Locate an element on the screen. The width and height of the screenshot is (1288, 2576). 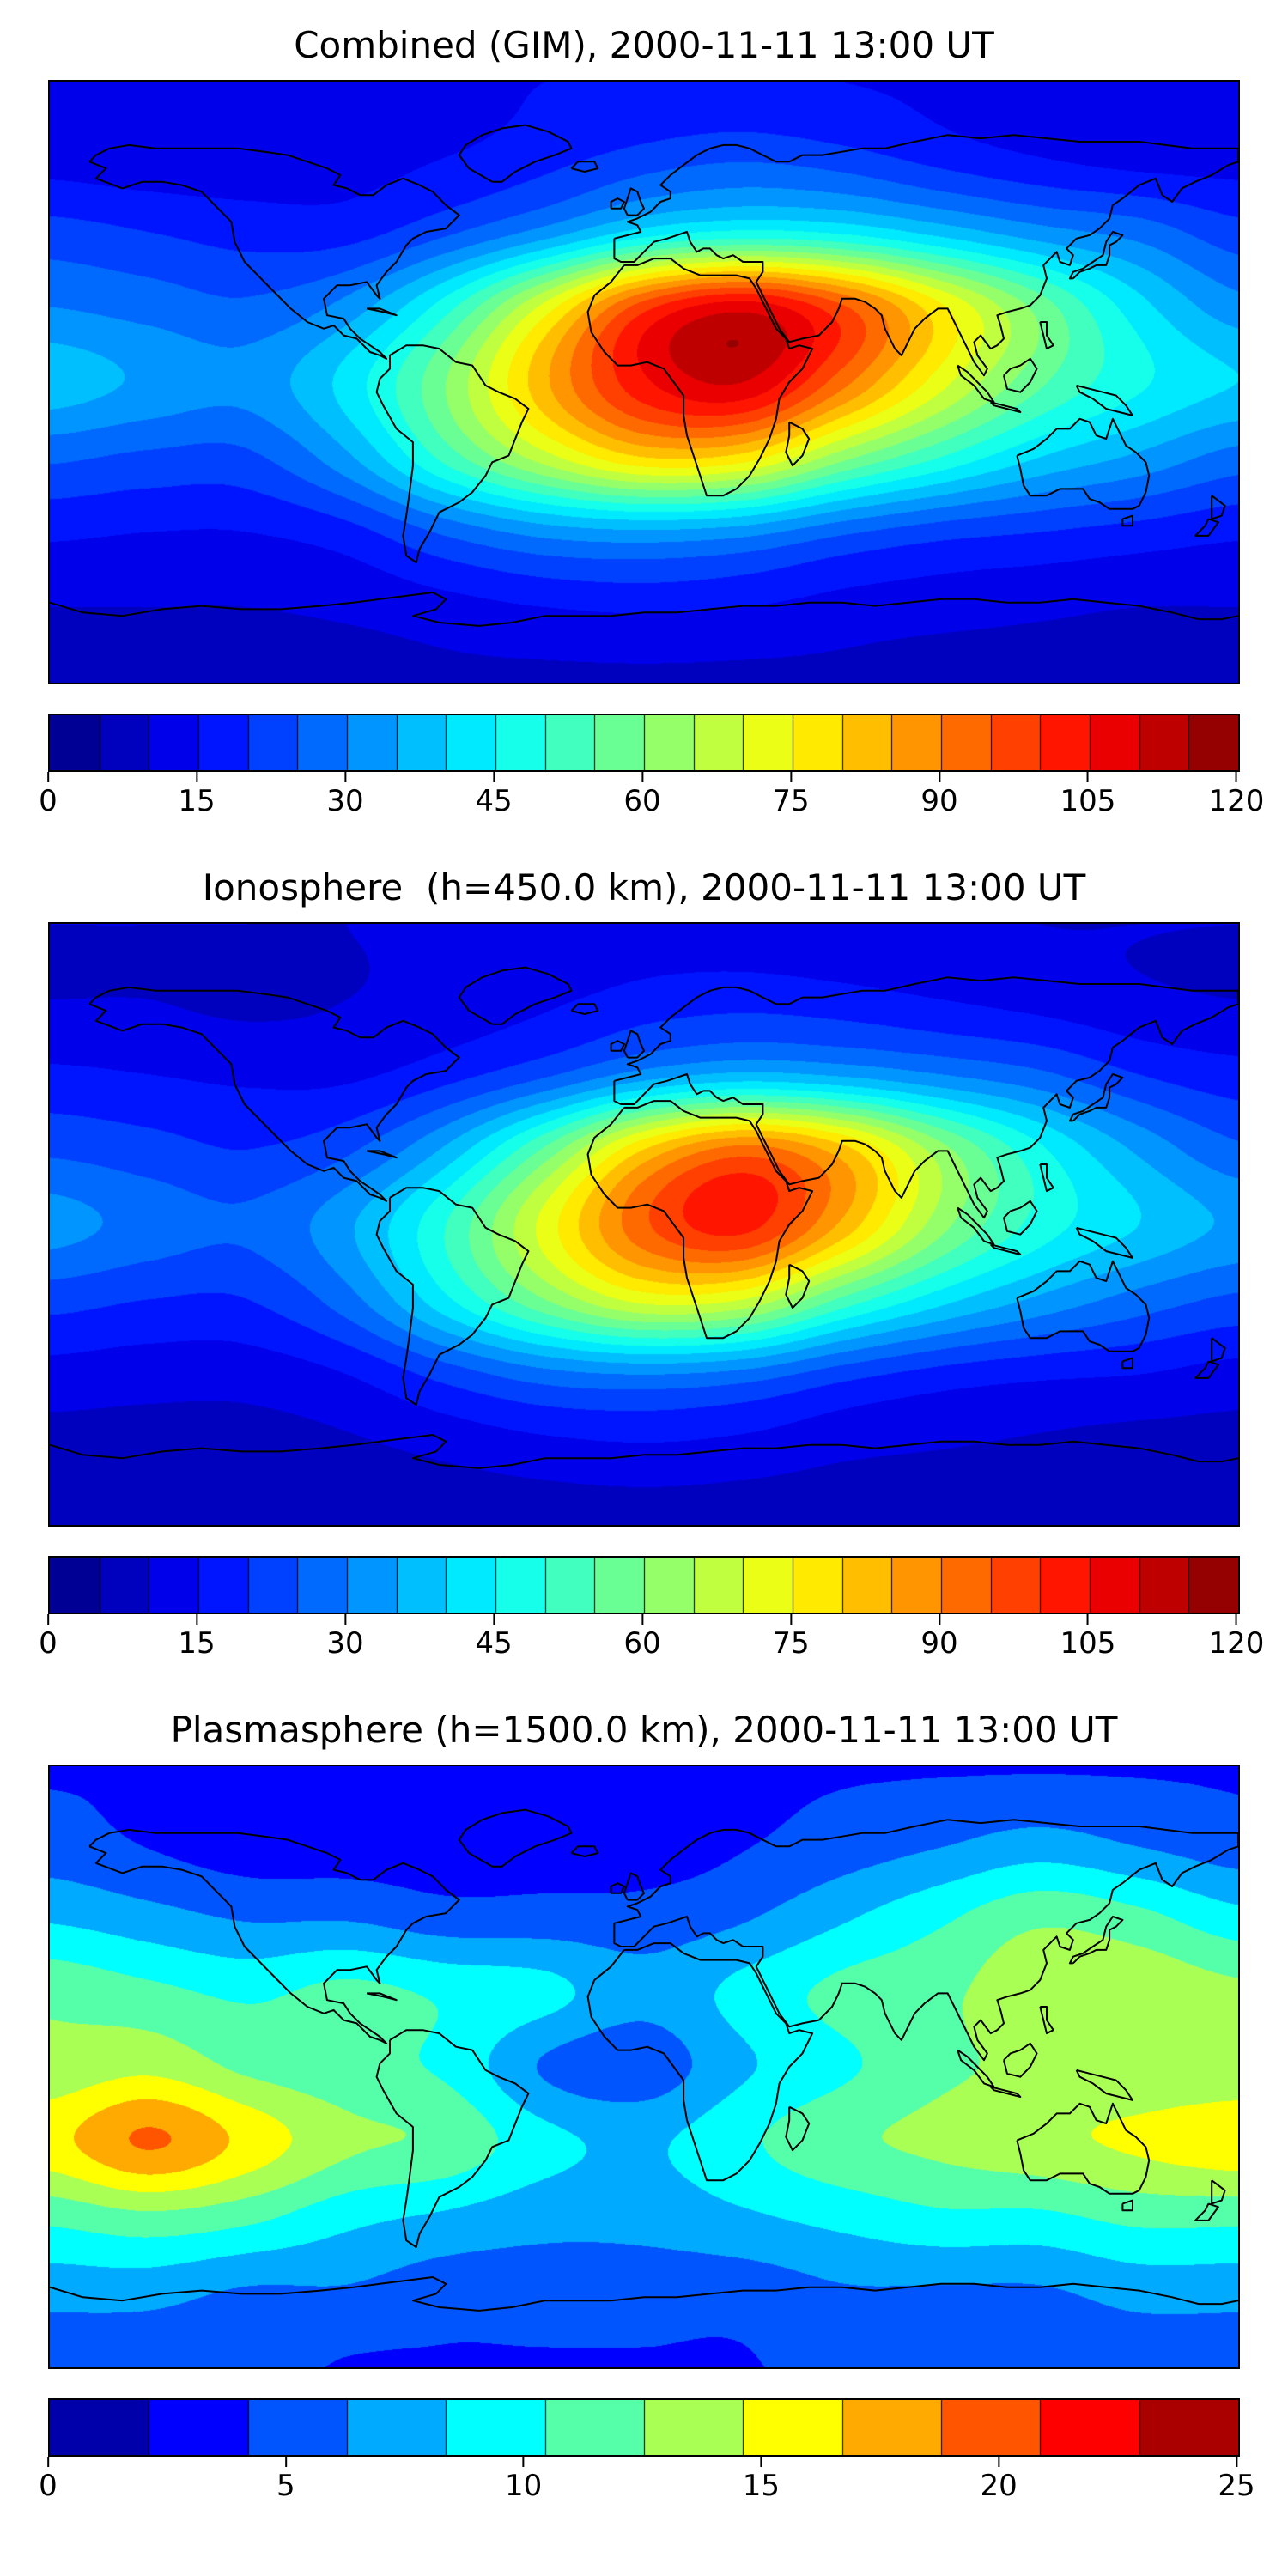
colorbar-canvas-plasmasphere is located at coordinates (644, 2427).